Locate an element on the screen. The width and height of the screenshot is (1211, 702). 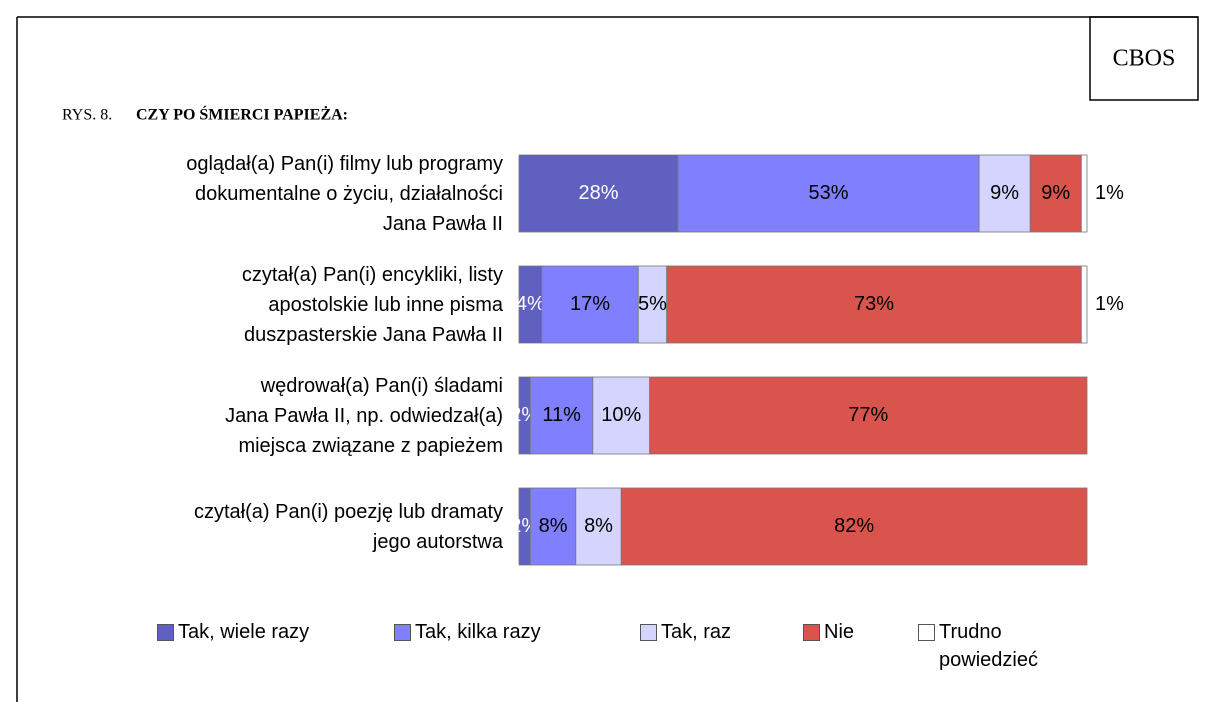
source-box is located at coordinates (1144, 58).